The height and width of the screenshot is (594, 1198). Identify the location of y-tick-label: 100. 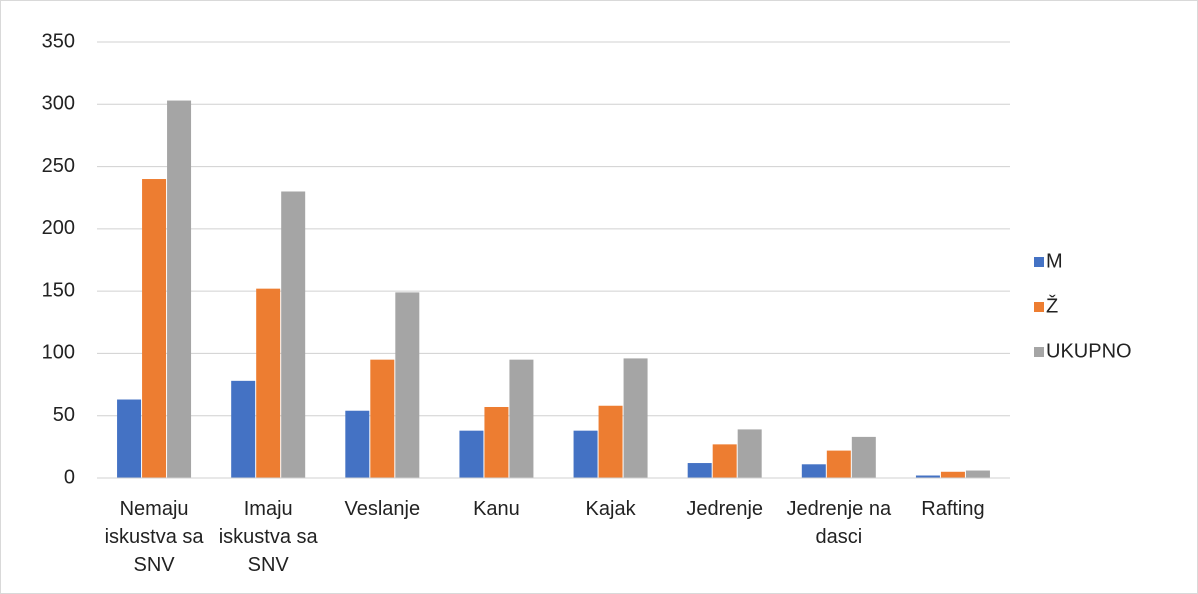
(58, 353).